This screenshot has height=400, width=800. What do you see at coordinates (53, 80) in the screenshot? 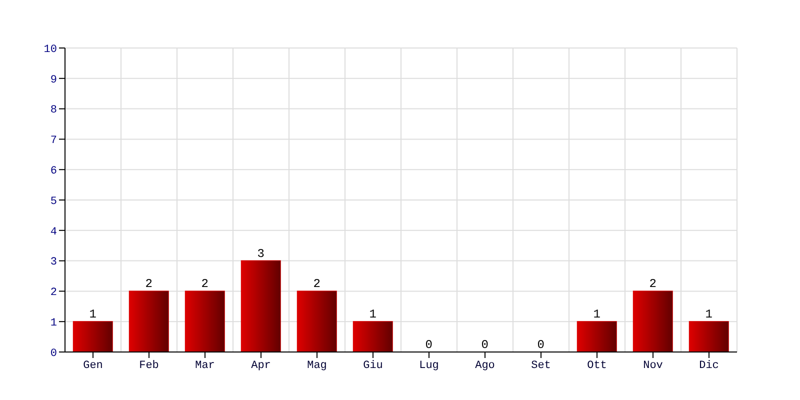
I see `y-tick-label: 9` at bounding box center [53, 80].